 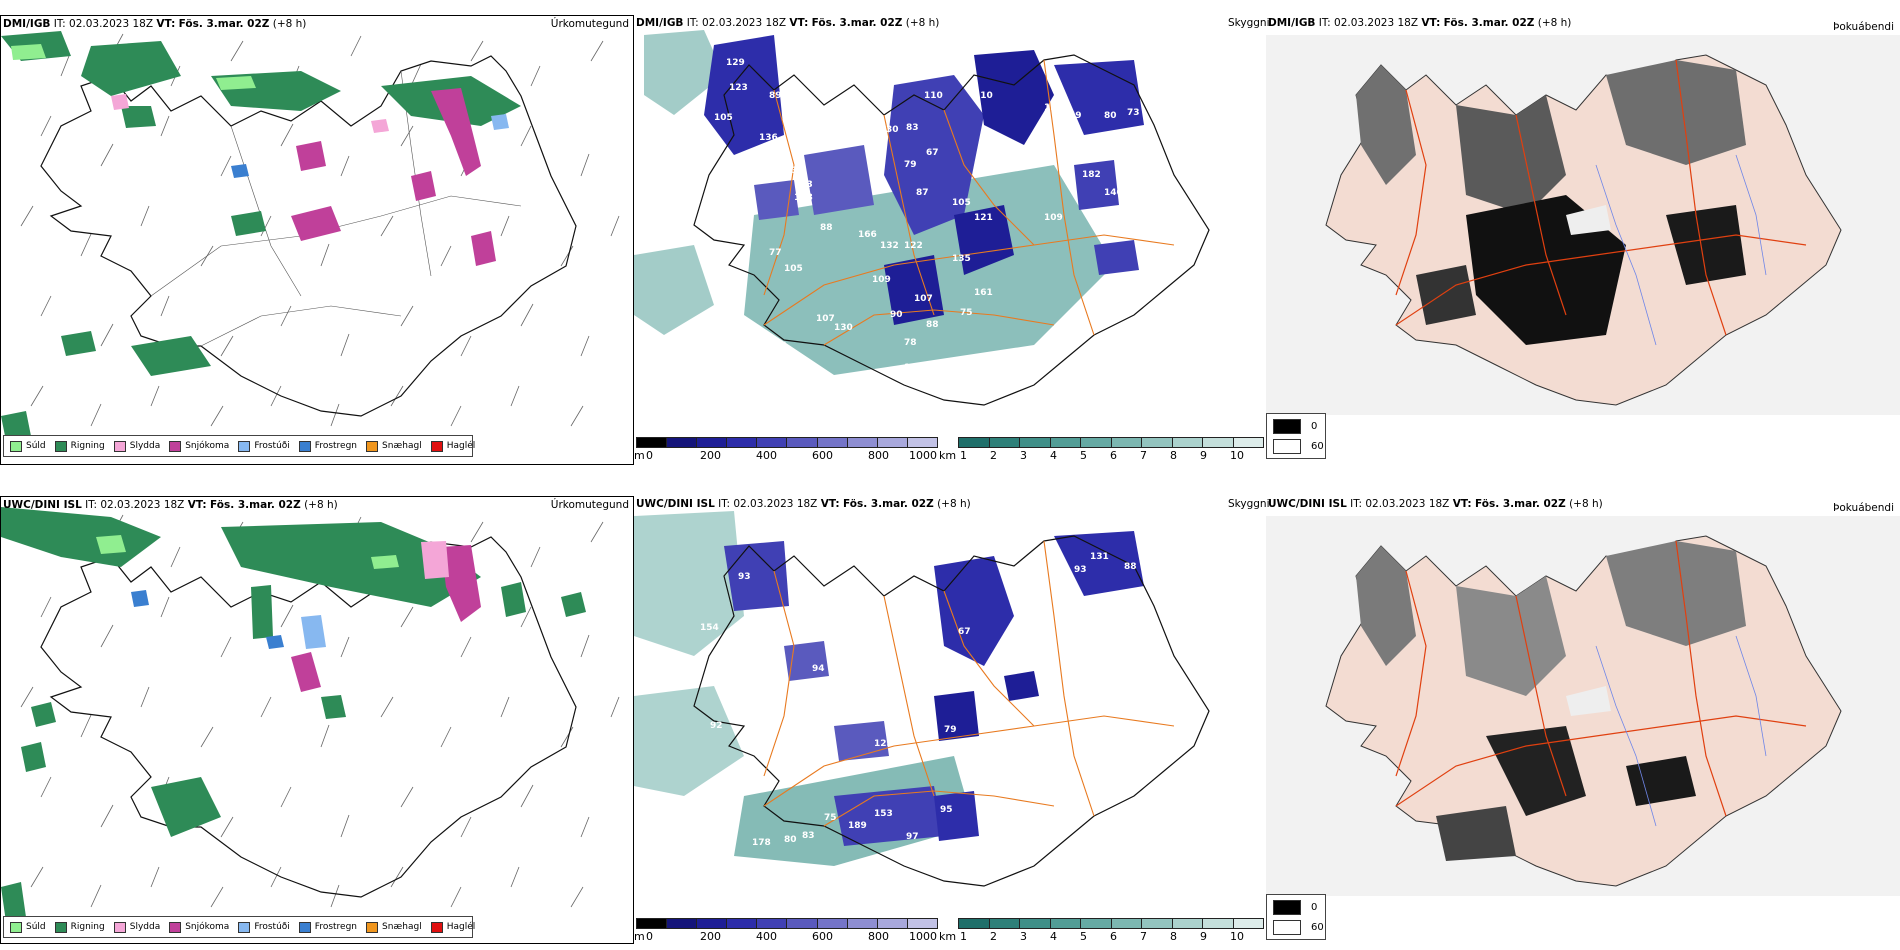 What do you see at coordinates (932, 325) in the screenshot?
I see `visibility-label: 88` at bounding box center [932, 325].